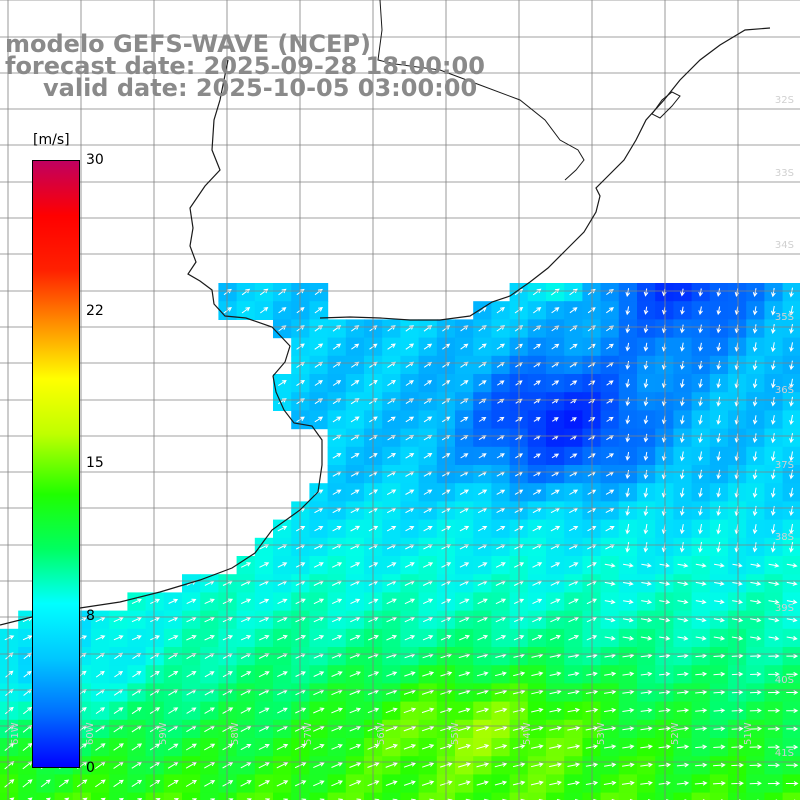 This screenshot has height=800, width=800. Describe the element at coordinates (188, 44) in the screenshot. I see `model-title: modelo GEFS-WAVE (NCEP)` at that location.